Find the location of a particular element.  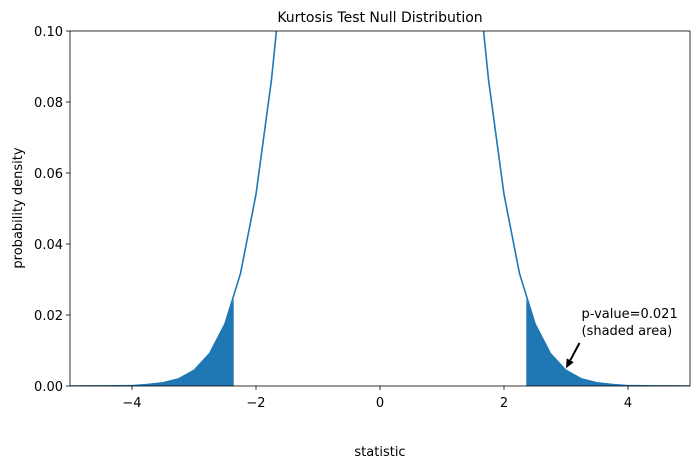

x-tick-label: −2 is located at coordinates (255, 403).